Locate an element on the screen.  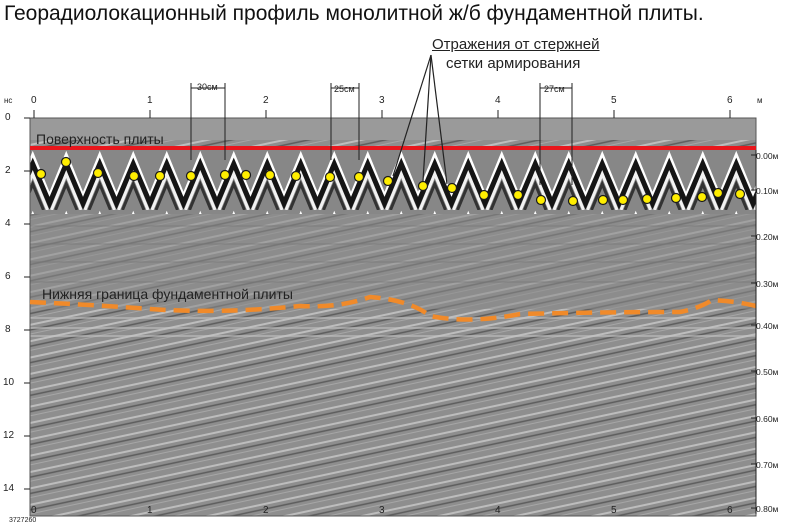
rebar-annotation-line2: сетки армирования is located at coordinates (513, 63).